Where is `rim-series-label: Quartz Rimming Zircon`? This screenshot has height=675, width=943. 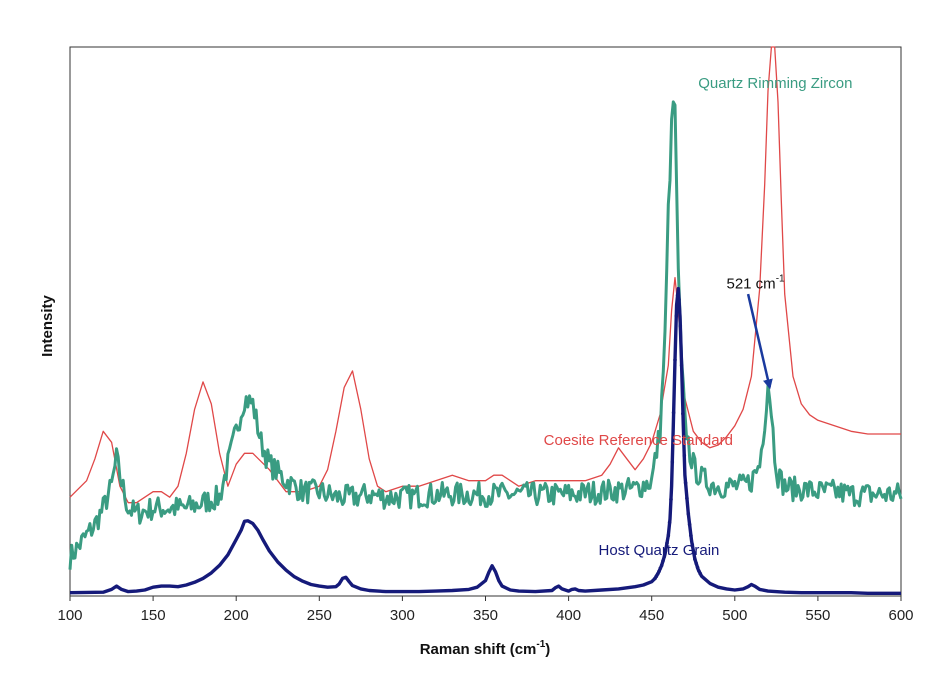
rim-series-label: Quartz Rimming Zircon is located at coordinates (775, 83).